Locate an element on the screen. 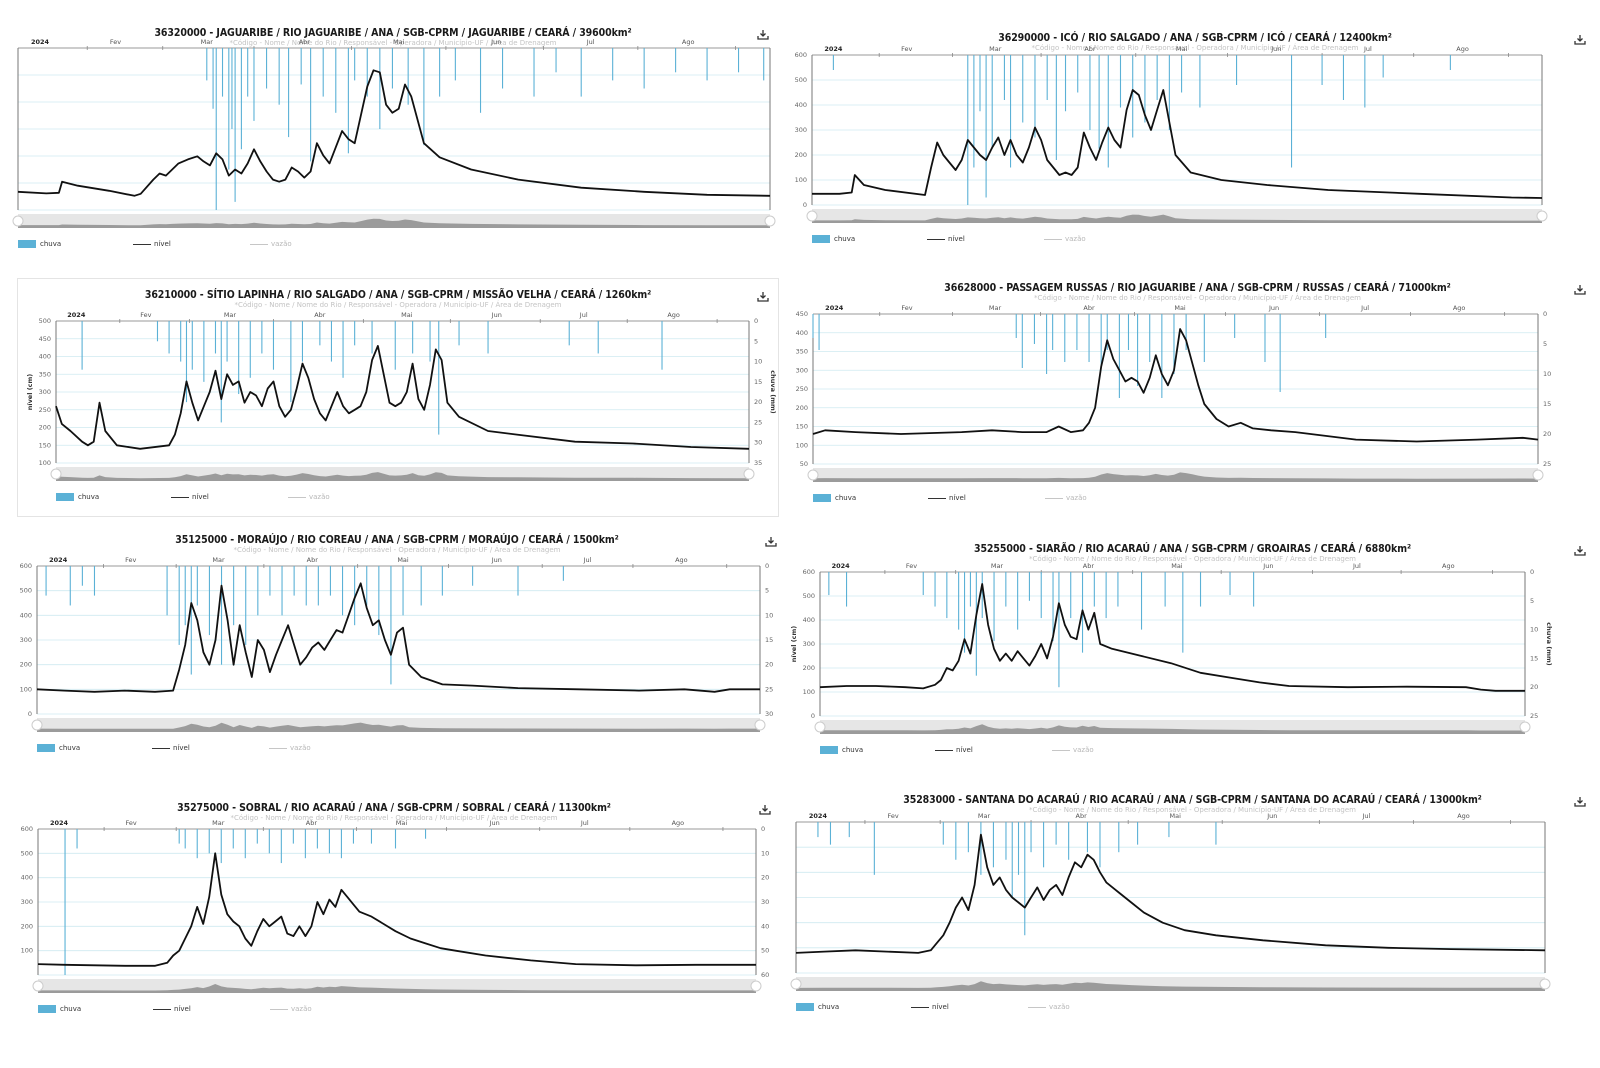 This screenshot has width=1600, height=1068. y-tick-label: 250 is located at coordinates (802, 389).